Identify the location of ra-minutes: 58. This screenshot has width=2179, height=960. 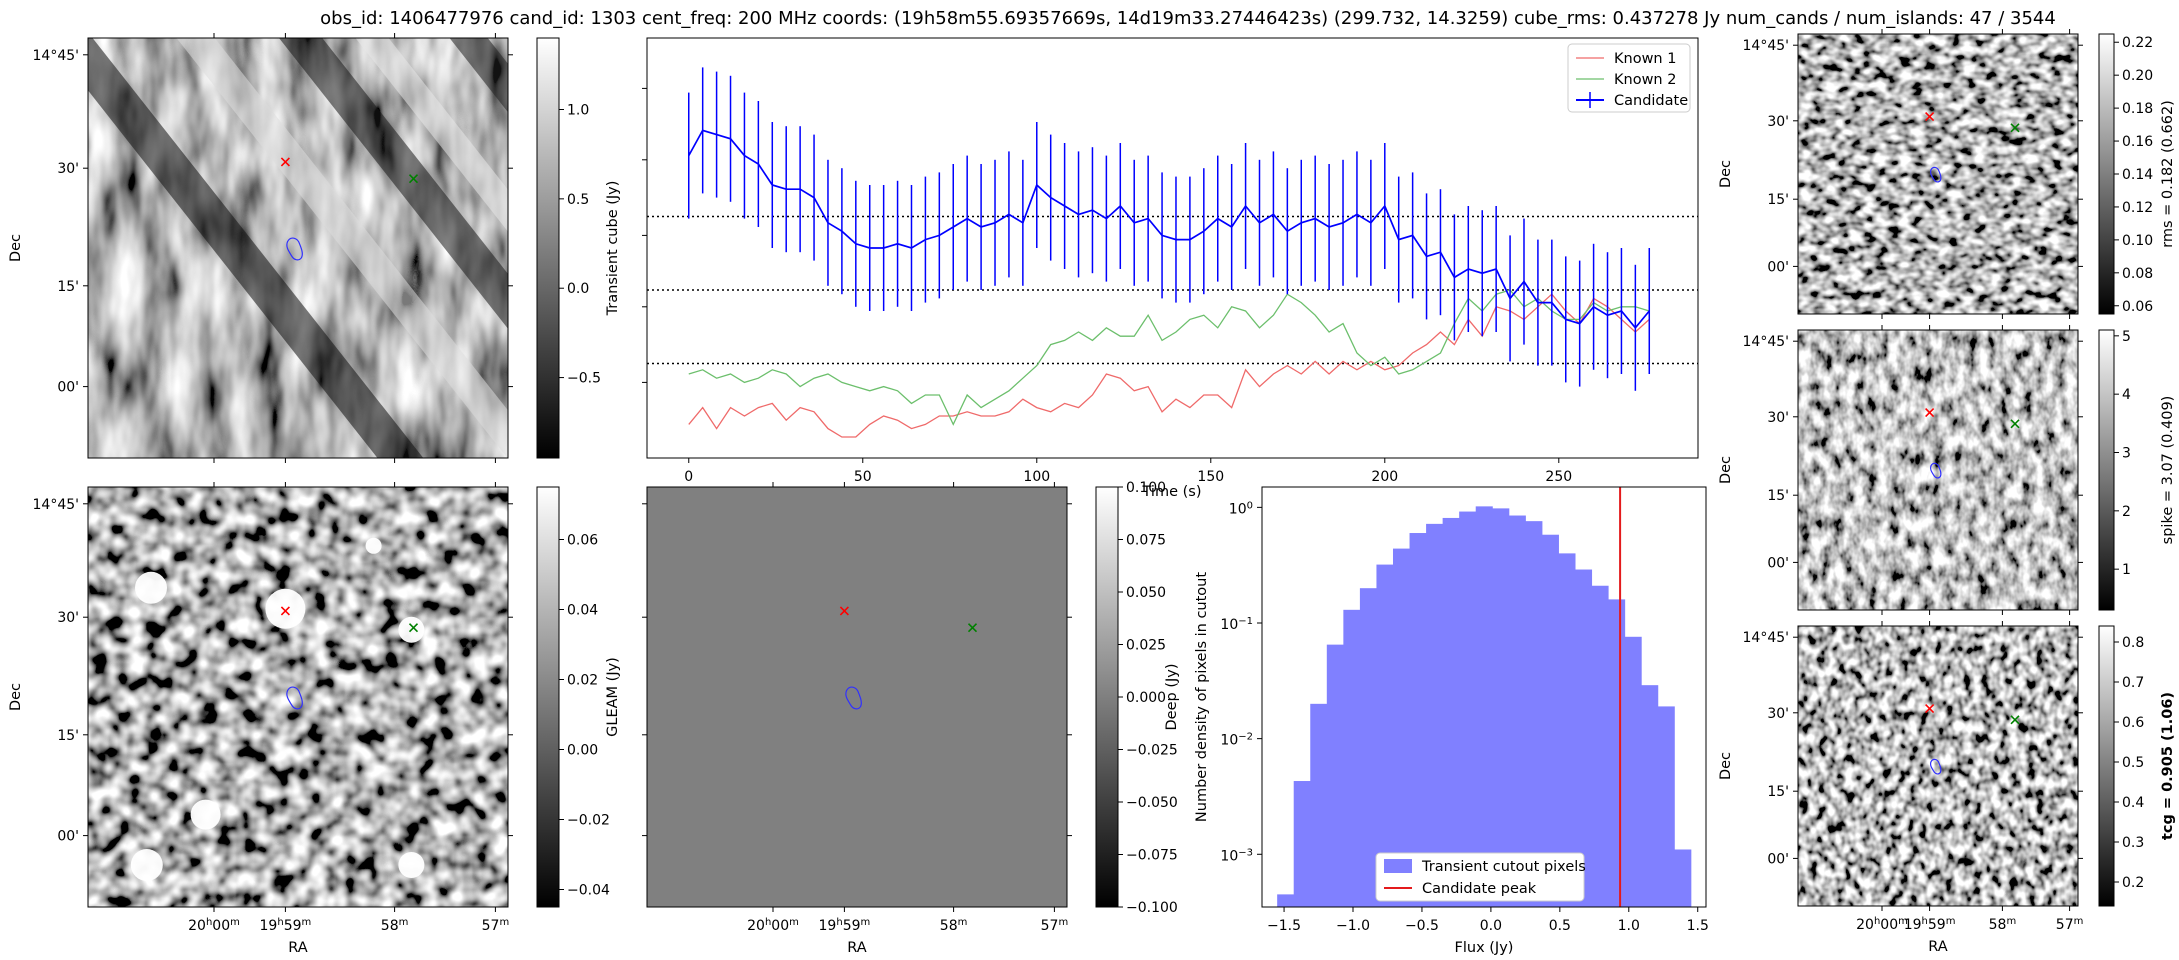
(949, 926).